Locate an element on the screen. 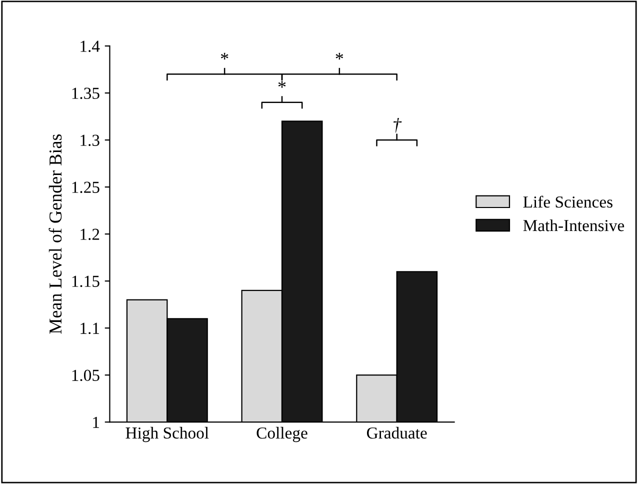 Image resolution: width=638 pixels, height=484 pixels. y-axis-title: Mean Level of Gender Bias is located at coordinates (55, 234).